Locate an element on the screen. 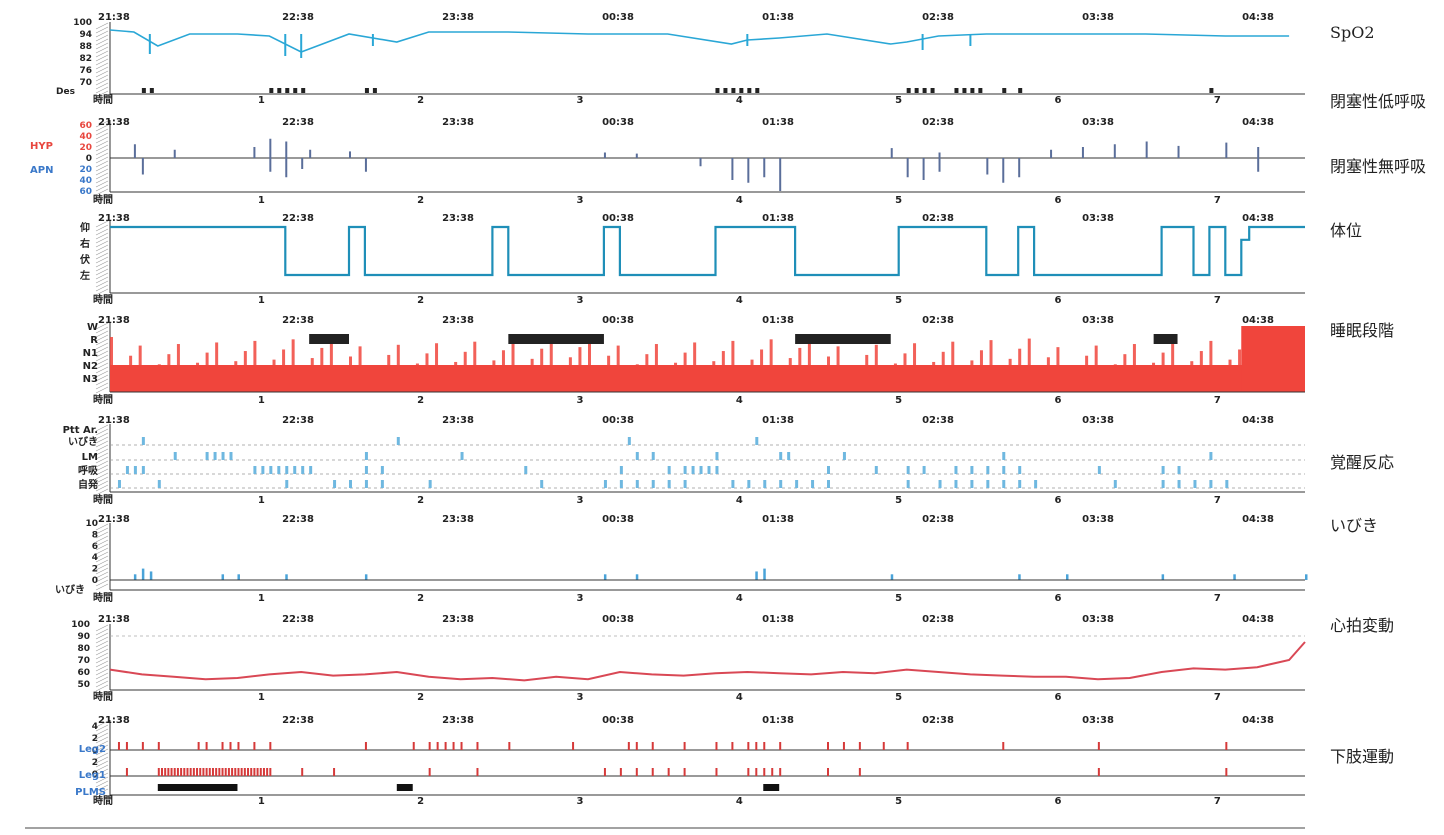 The height and width of the screenshot is (835, 1444). apnea-time-label: 01:38 is located at coordinates (778, 122).